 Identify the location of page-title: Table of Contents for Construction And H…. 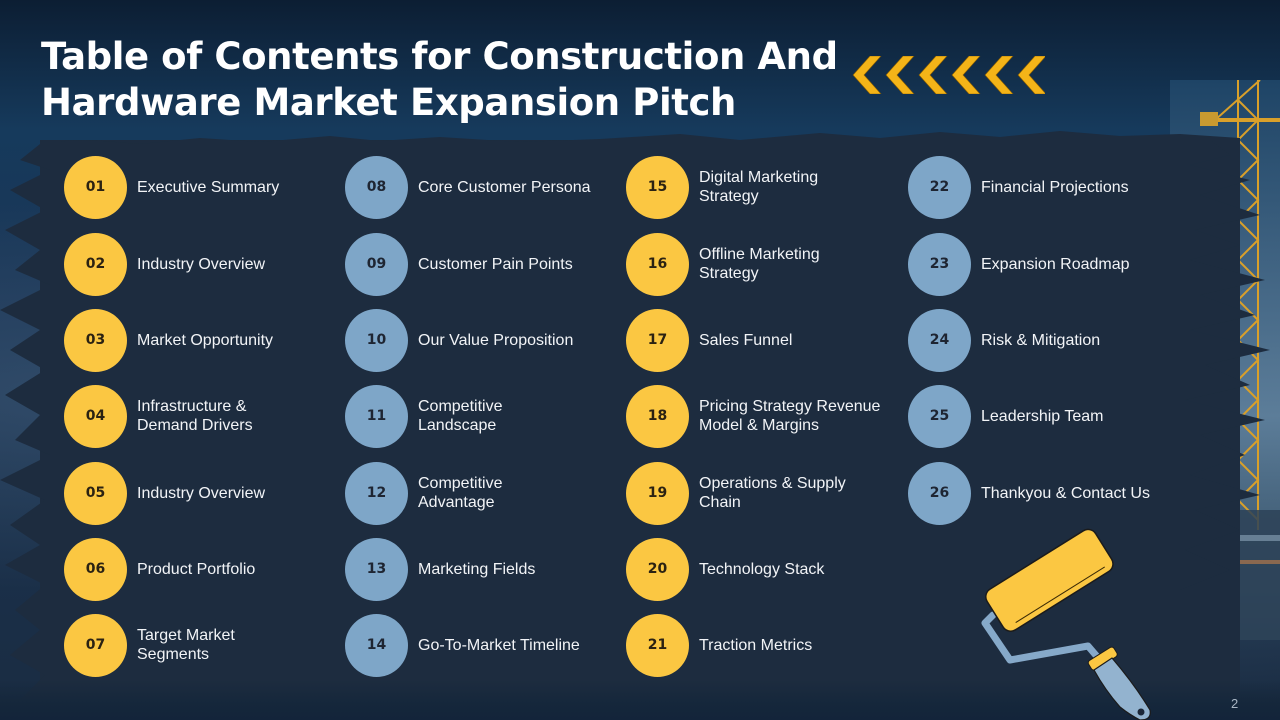
(441, 80).